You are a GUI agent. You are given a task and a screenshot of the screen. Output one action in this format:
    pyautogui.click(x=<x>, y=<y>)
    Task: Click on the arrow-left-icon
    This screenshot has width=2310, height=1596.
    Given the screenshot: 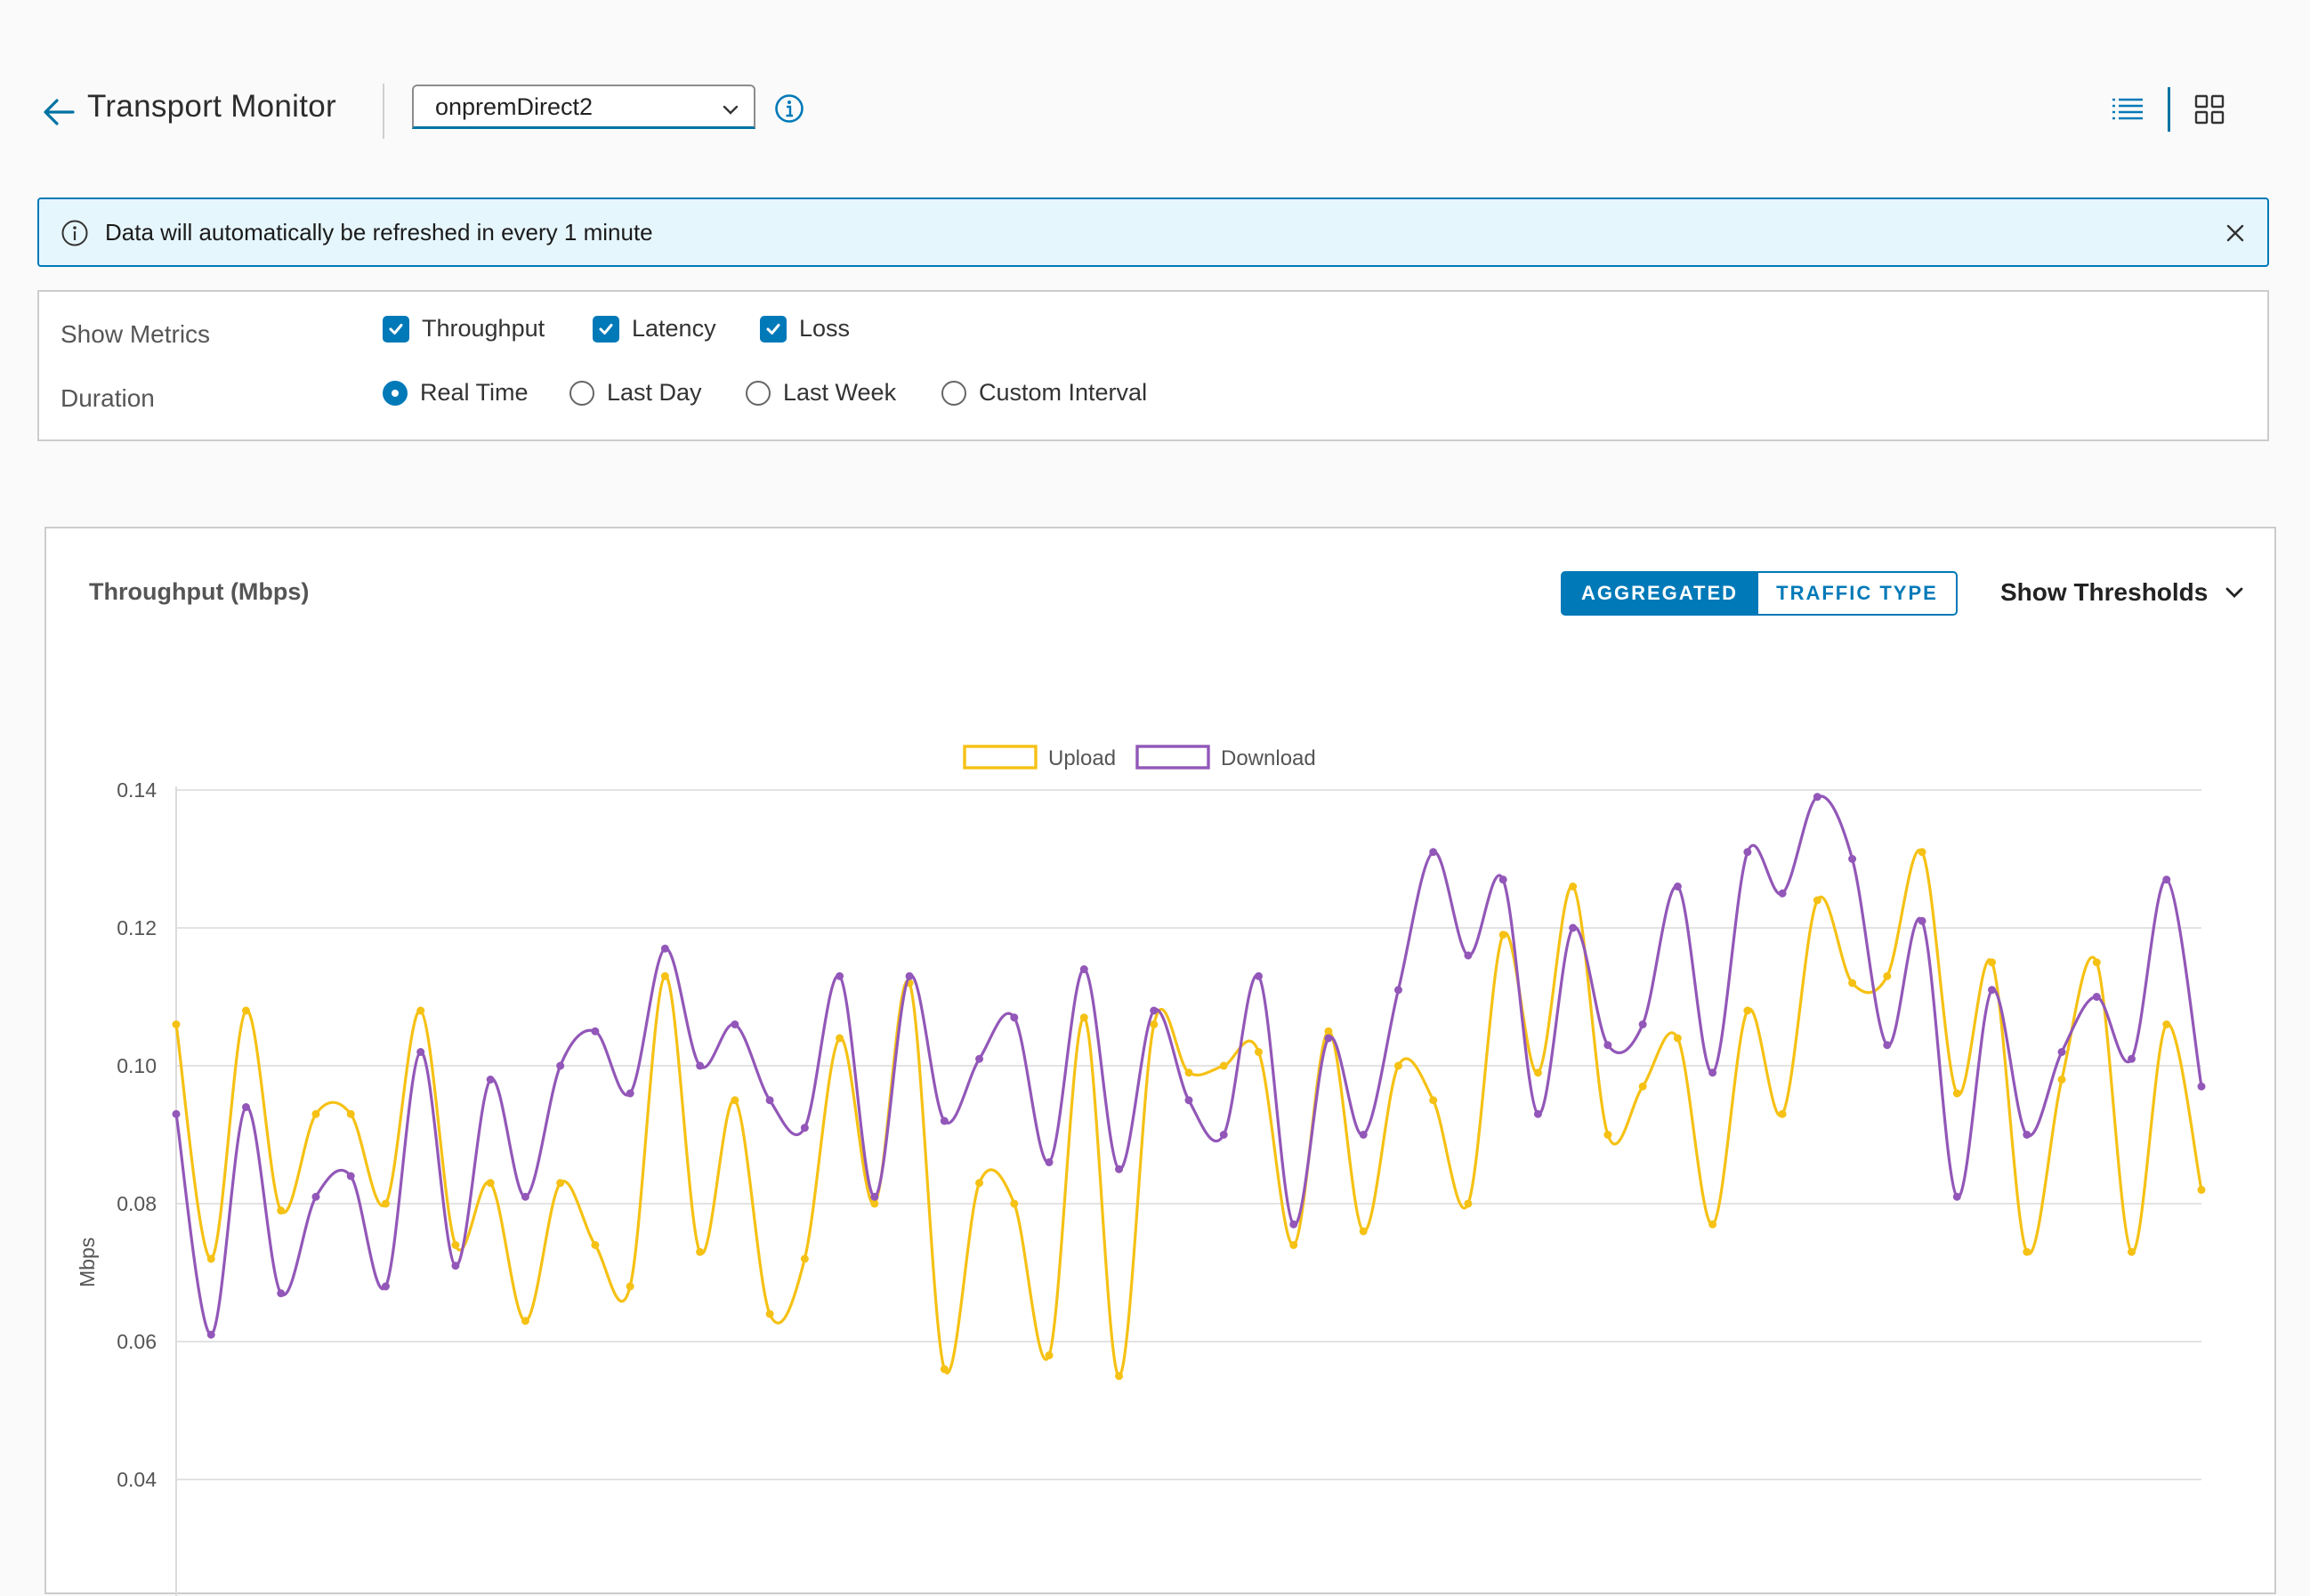 What is the action you would take?
    pyautogui.click(x=59, y=112)
    